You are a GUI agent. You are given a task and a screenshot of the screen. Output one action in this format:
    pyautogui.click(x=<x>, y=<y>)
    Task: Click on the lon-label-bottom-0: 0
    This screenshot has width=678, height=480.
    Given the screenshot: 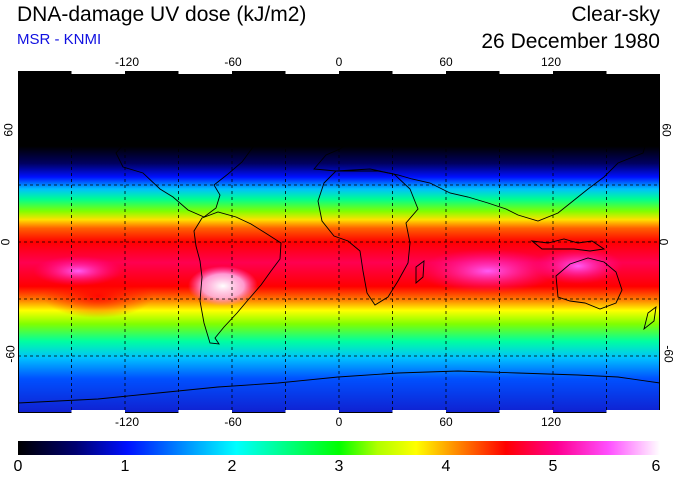 What is the action you would take?
    pyautogui.click(x=339, y=422)
    